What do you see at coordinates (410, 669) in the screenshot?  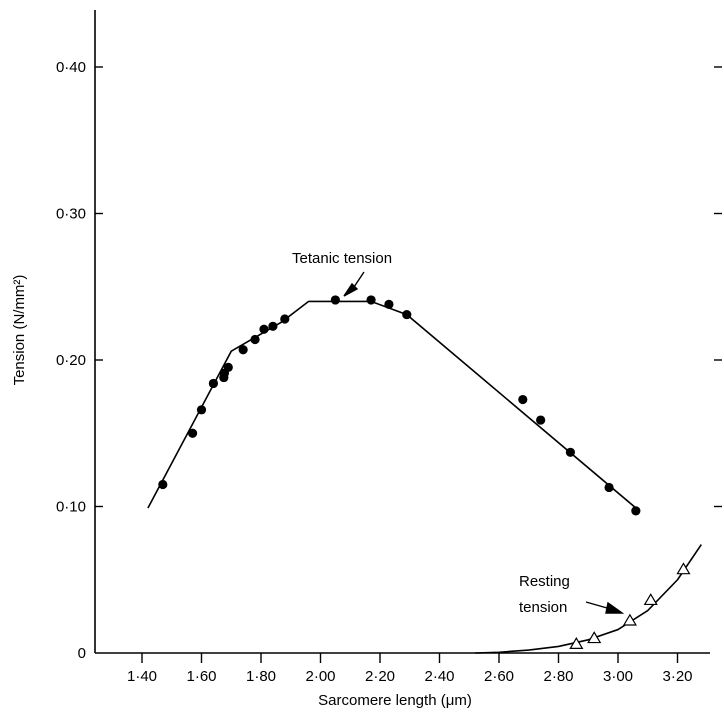 I see `x-ticks: 1·40 1·60 1·80 2·00 2·20 2·40 2·60 2·80 3·00 3·20` at bounding box center [410, 669].